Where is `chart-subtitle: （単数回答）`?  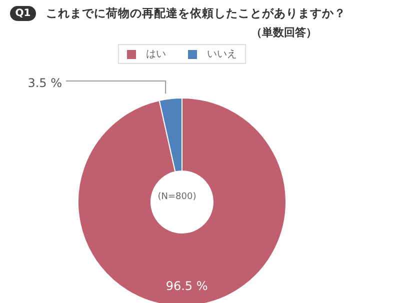 chart-subtitle: （単数回答） is located at coordinates (284, 32).